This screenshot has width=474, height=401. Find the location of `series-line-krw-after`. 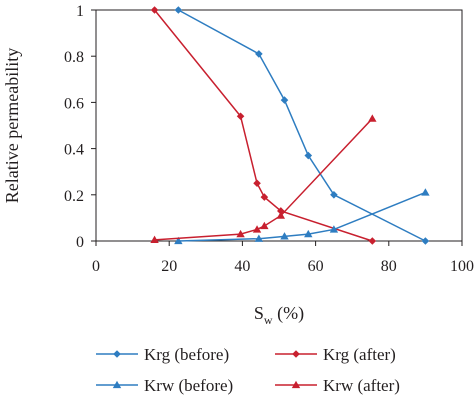

series-line-krw-after is located at coordinates (263, 179).